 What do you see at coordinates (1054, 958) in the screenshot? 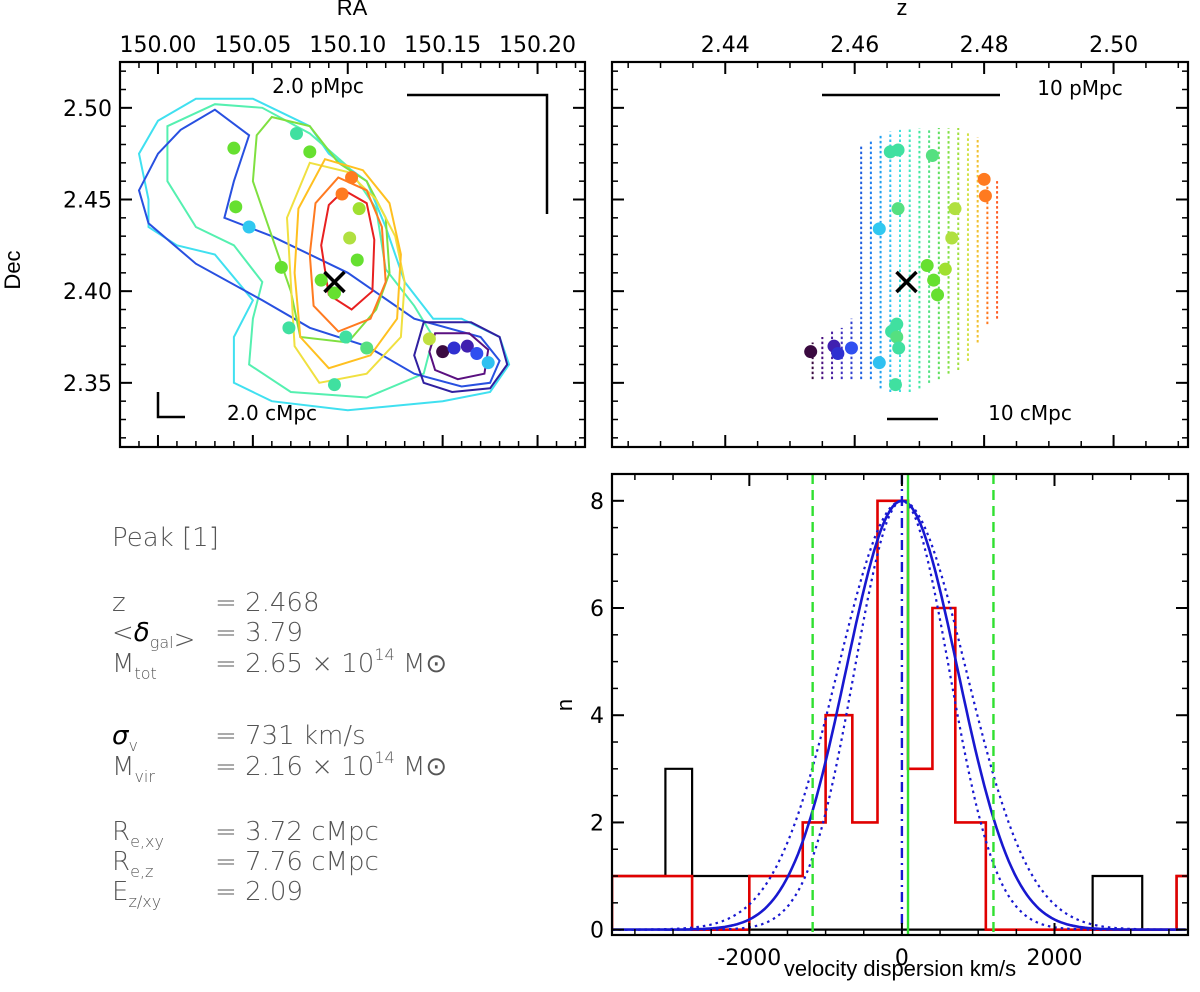
I see `x-tick-label: 2000` at bounding box center [1054, 958].